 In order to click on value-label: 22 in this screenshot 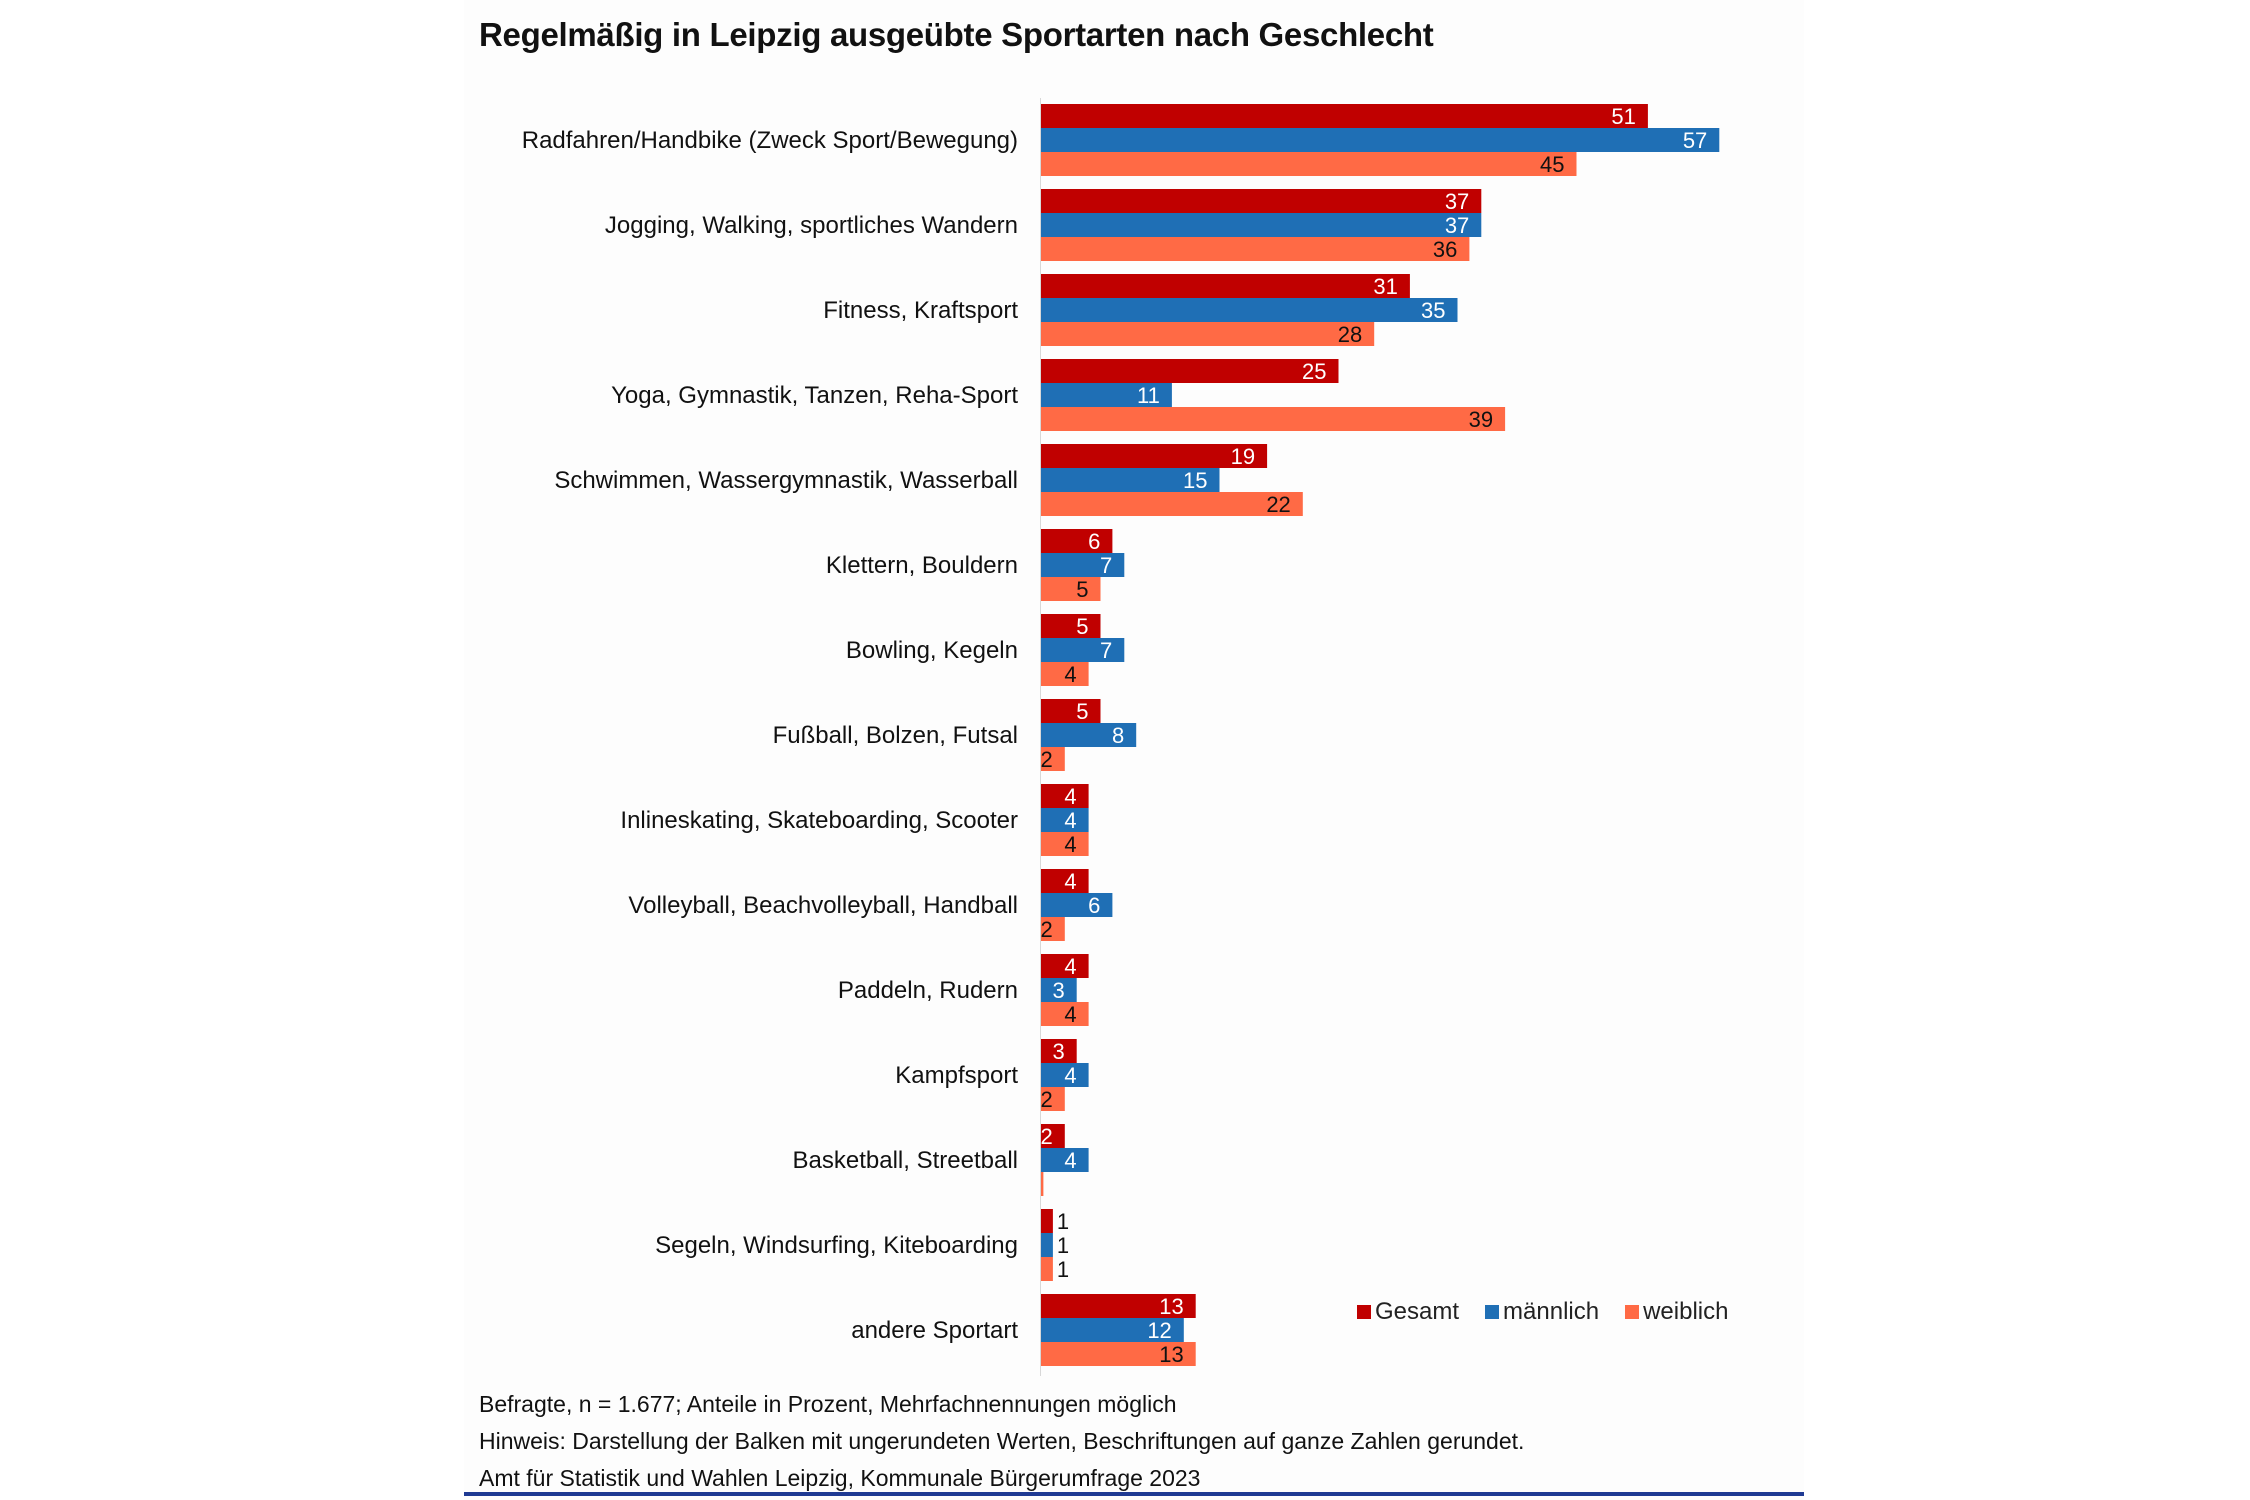, I will do `click(1278, 504)`.